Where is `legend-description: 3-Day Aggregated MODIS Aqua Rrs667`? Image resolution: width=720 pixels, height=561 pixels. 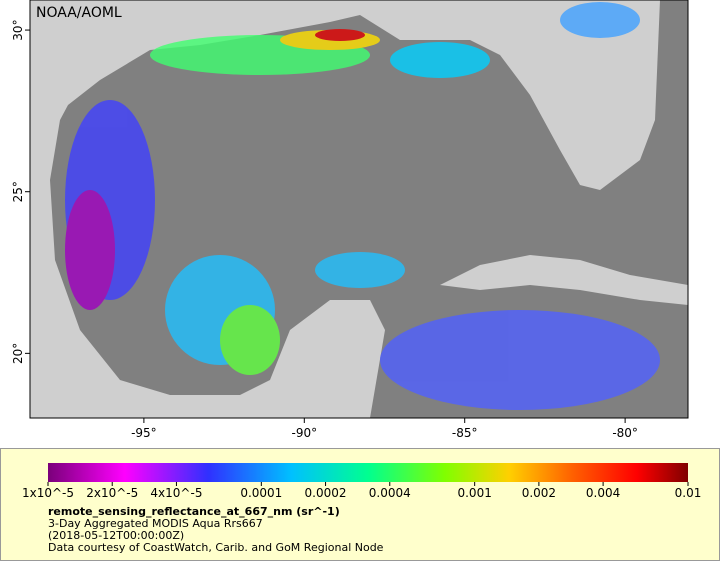
legend-description: 3-Day Aggregated MODIS Aqua Rrs667 is located at coordinates (155, 523).